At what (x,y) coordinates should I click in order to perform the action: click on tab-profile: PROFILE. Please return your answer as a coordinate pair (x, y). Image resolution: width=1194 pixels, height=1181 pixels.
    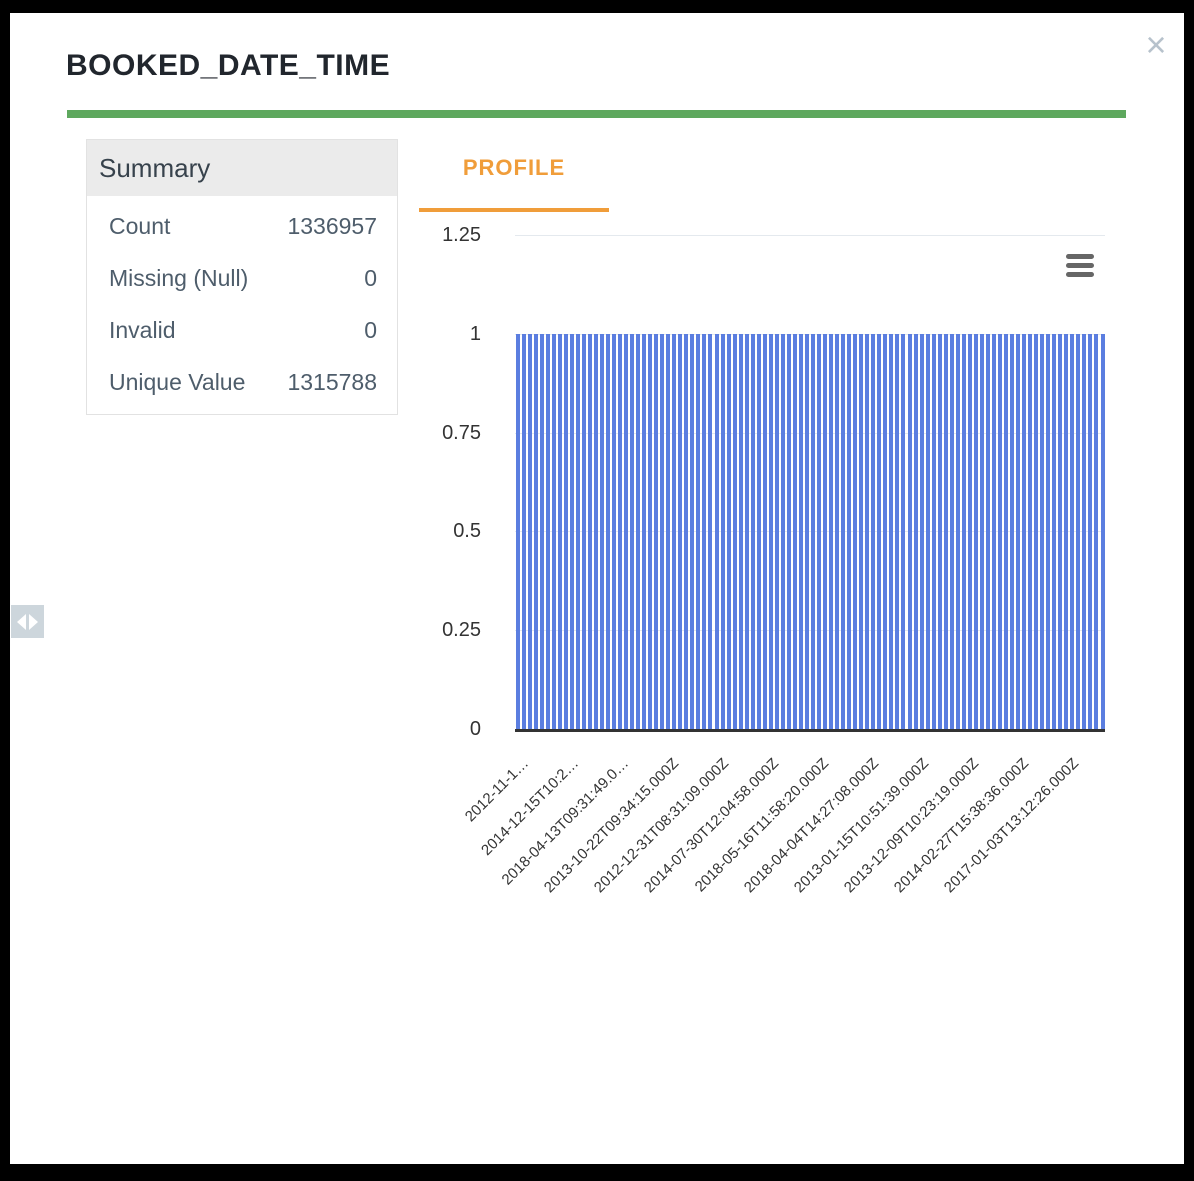
    Looking at the image, I should click on (514, 181).